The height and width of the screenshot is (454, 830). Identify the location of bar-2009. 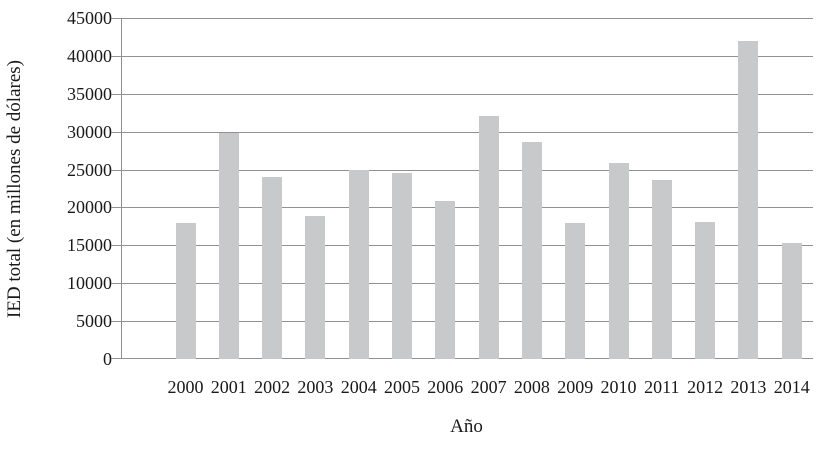
(575, 291).